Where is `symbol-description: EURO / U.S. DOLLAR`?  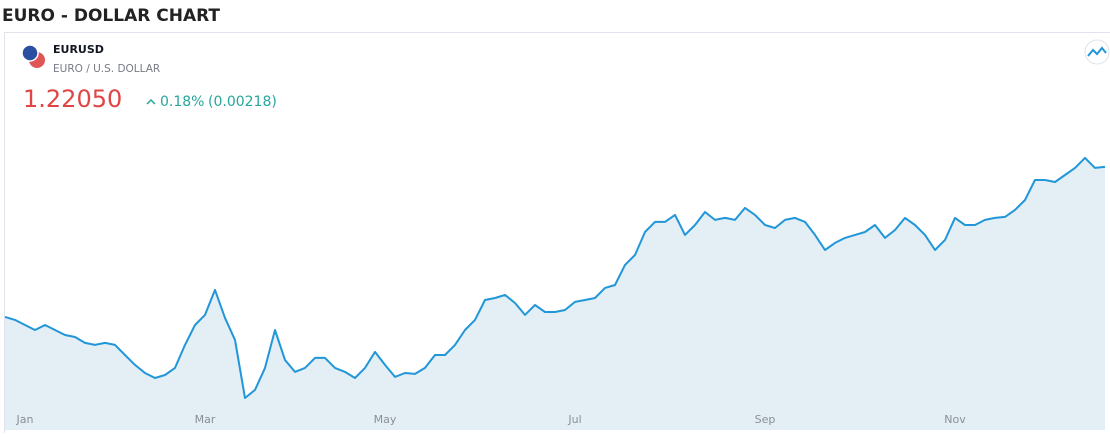
symbol-description: EURO / U.S. DOLLAR is located at coordinates (106, 69).